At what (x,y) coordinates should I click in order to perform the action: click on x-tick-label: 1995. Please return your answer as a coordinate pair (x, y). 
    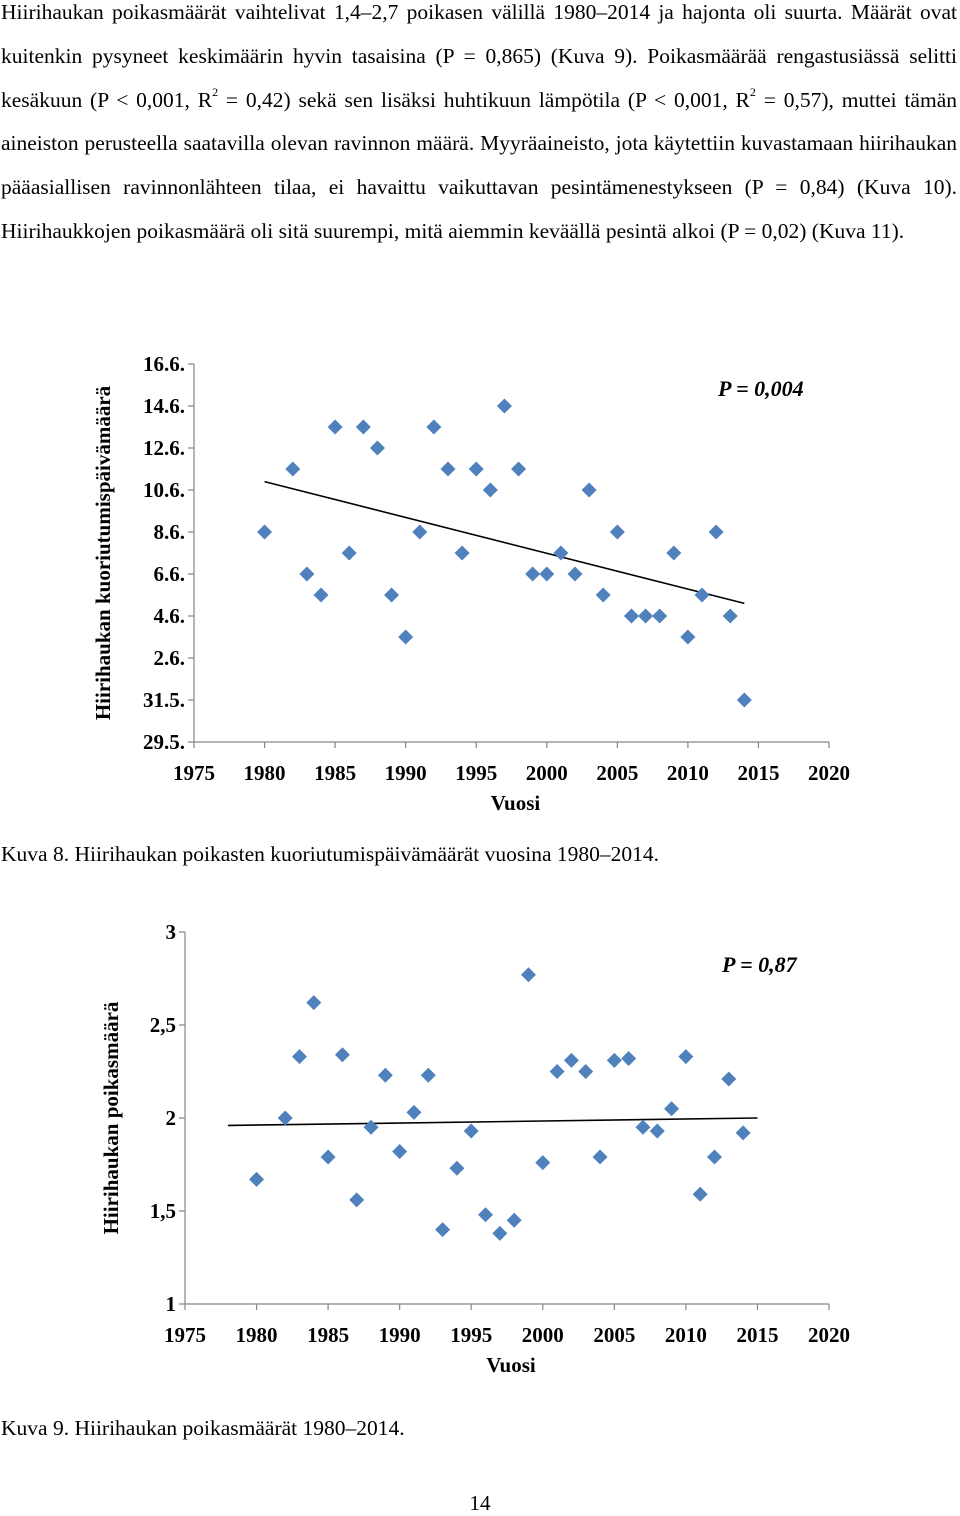
    Looking at the image, I should click on (476, 773).